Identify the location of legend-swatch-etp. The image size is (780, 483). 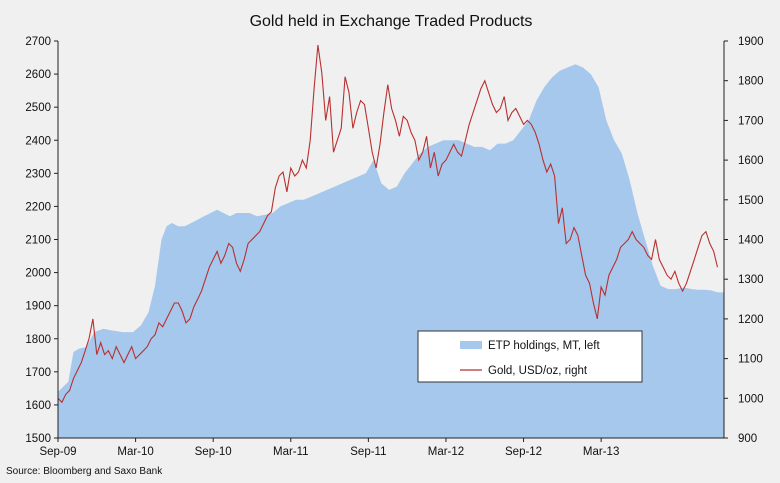
(471, 345).